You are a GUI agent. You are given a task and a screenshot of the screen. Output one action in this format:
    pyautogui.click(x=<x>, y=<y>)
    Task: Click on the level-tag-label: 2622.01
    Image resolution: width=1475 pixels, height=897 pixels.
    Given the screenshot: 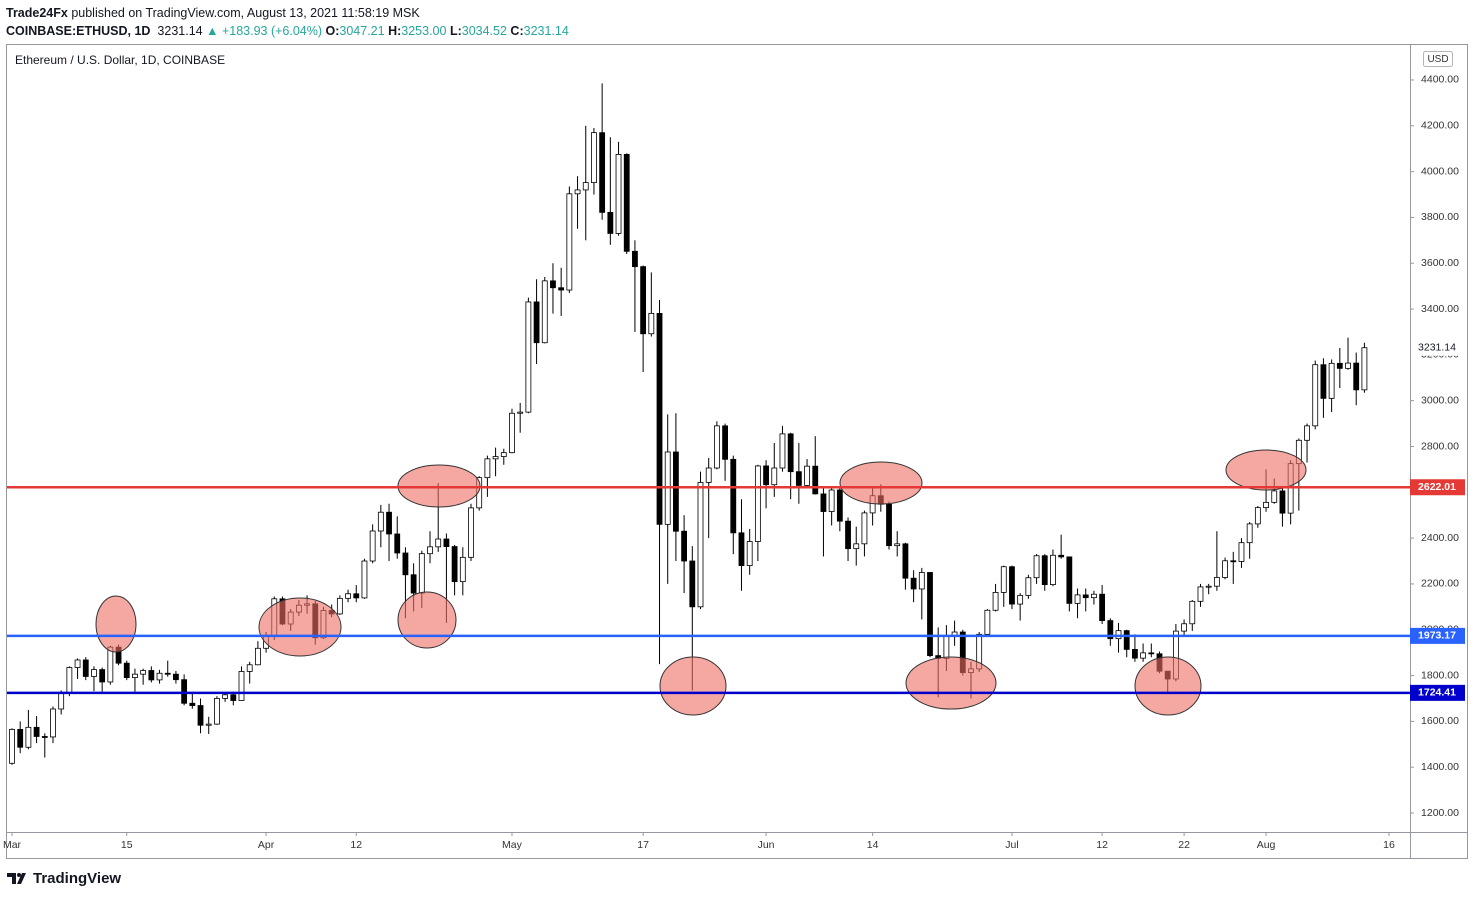 What is the action you would take?
    pyautogui.click(x=1437, y=487)
    